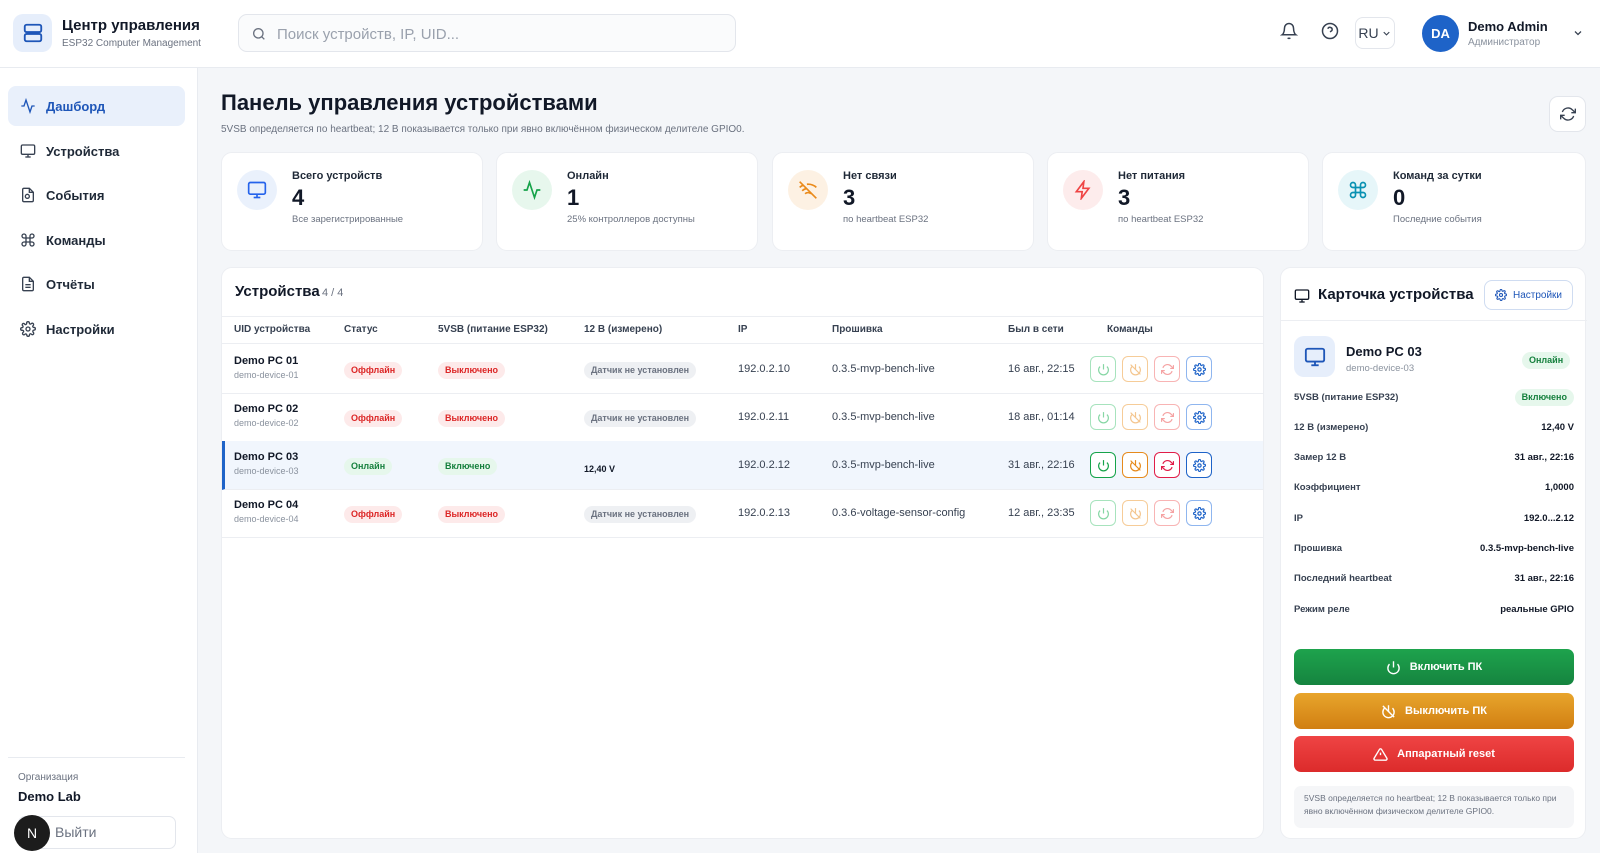 The image size is (1600, 853). What do you see at coordinates (1375, 33) in the screenshot?
I see `language-select: RU` at bounding box center [1375, 33].